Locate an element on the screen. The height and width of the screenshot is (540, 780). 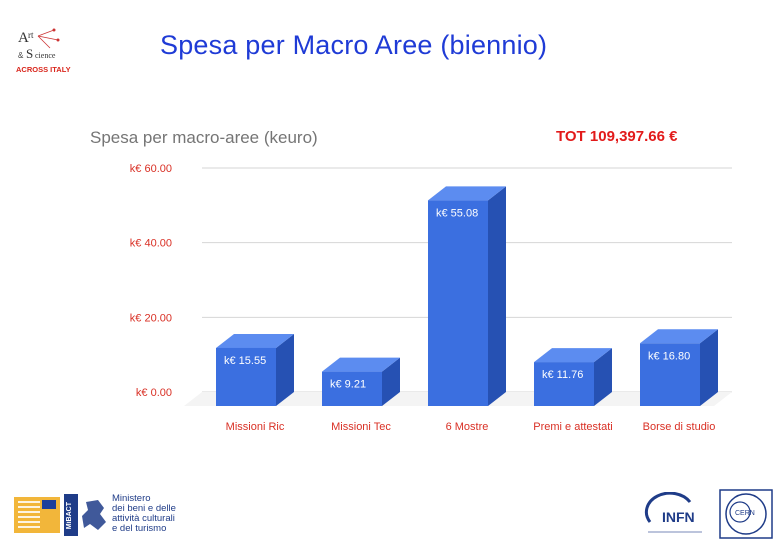
infn-text: INFN is located at coordinates (678, 517).